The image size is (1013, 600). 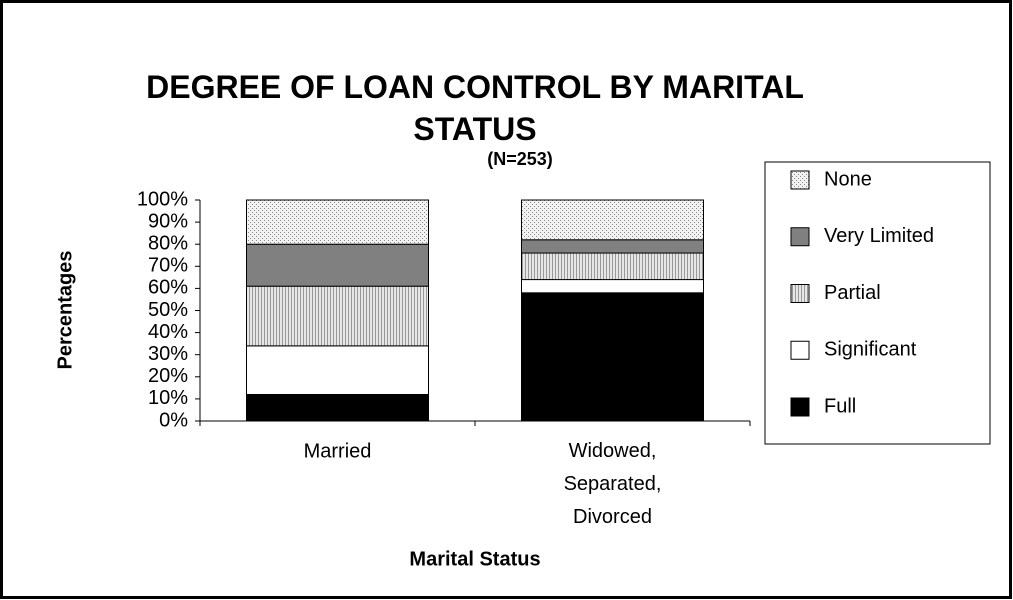 I want to click on chart-title: DEGREE OF LOAN CONTROL BY MARITAL STATUS, so click(x=475, y=108).